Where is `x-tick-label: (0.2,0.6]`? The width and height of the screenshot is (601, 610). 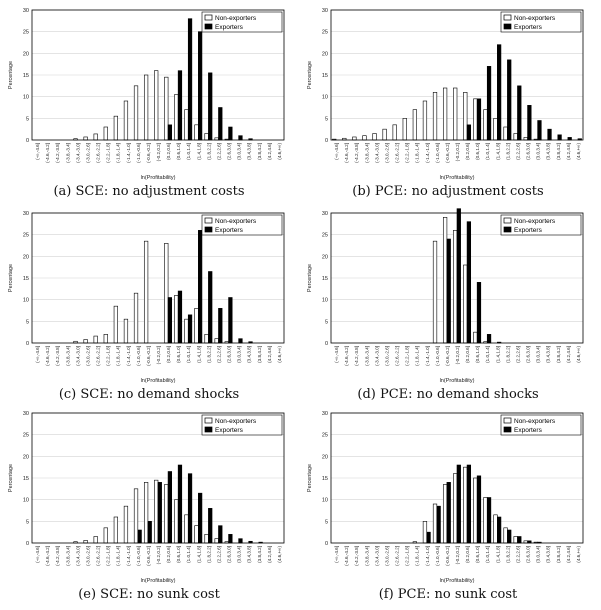
x-tick-label: (0.2,0.6] is located at coordinates (467, 151).